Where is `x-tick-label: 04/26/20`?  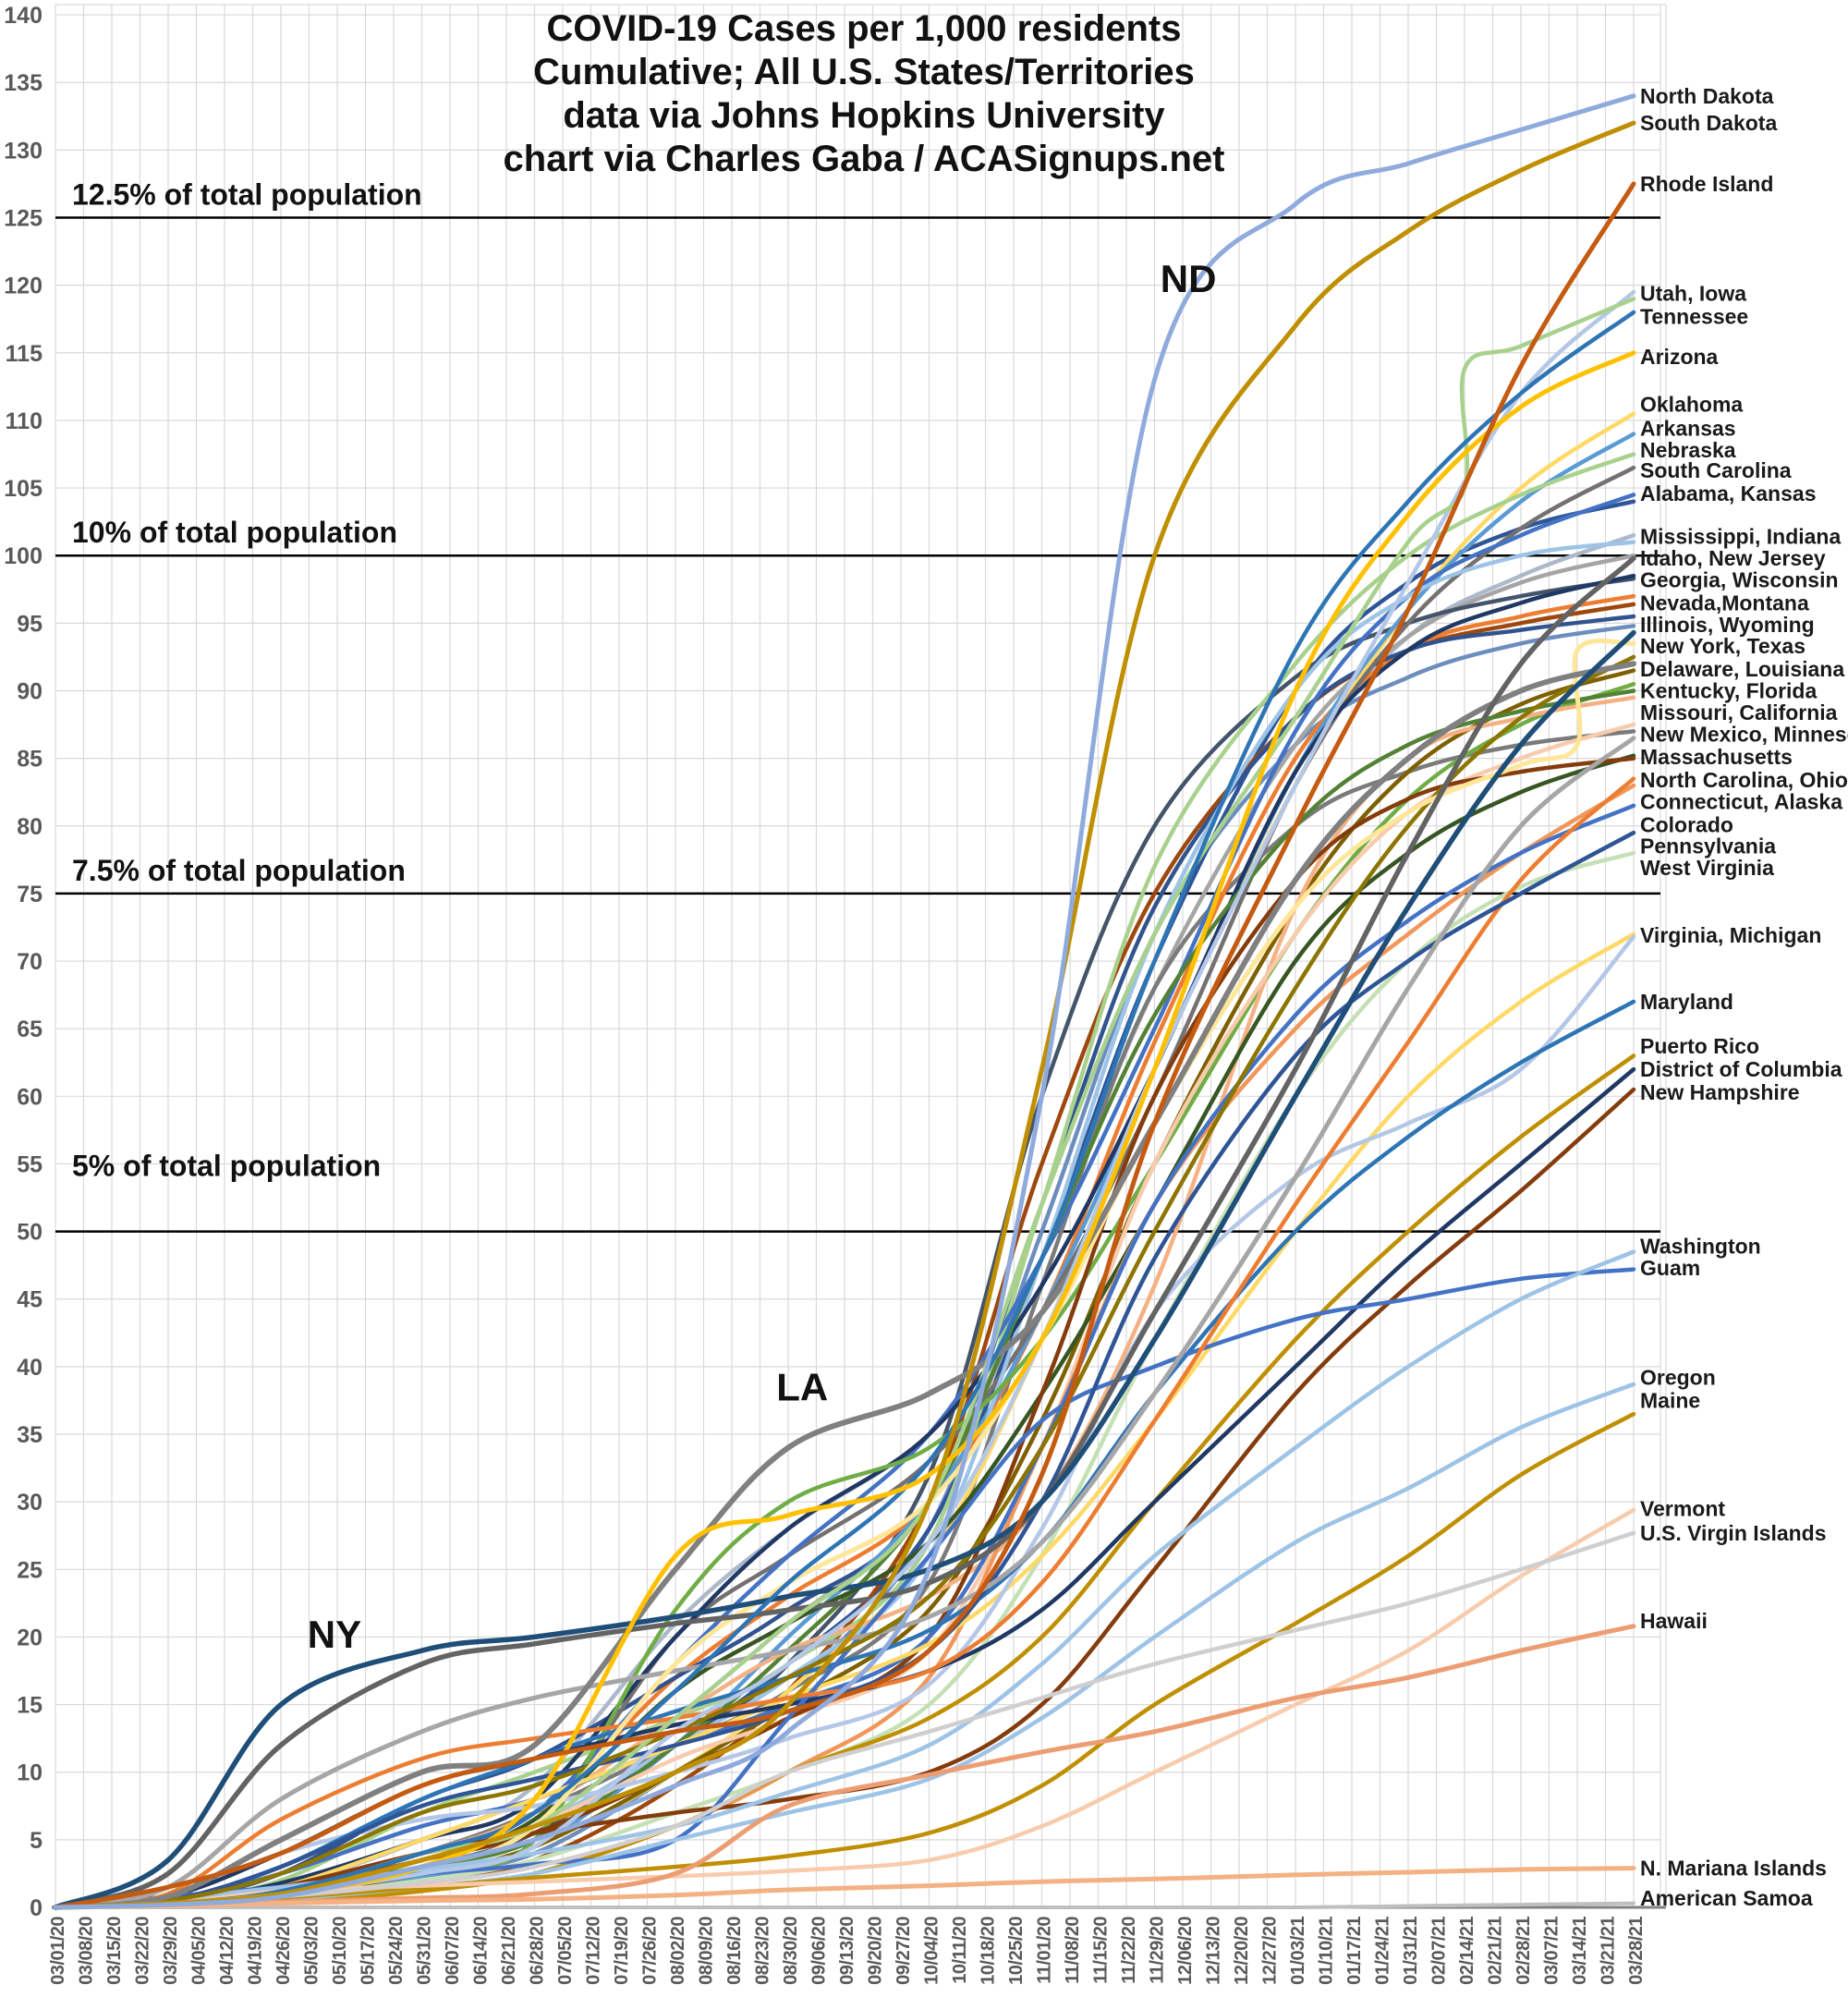 x-tick-label: 04/26/20 is located at coordinates (284, 1951).